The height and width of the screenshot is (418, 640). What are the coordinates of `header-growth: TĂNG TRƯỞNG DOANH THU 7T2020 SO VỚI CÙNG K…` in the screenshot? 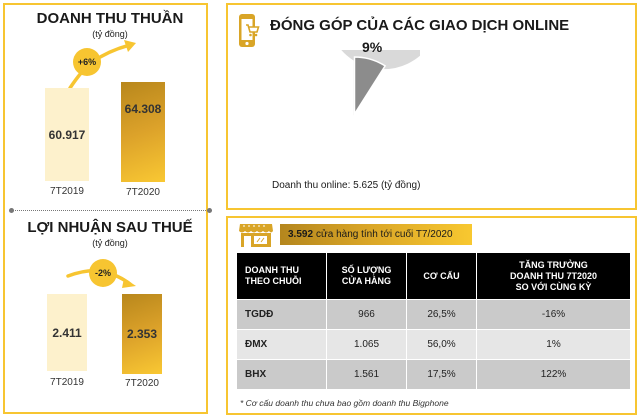 It's located at (553, 276).